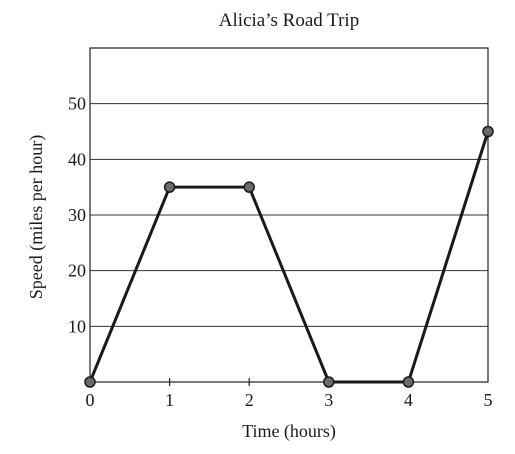  I want to click on y-tick-label: 10, so click(77, 326).